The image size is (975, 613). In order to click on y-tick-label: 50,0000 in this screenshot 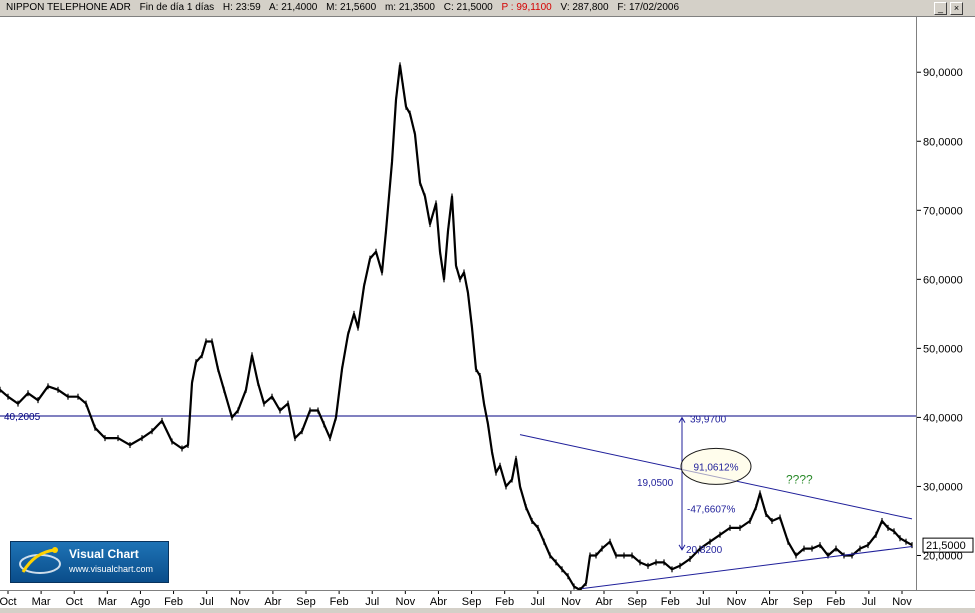, I will do `click(943, 349)`.